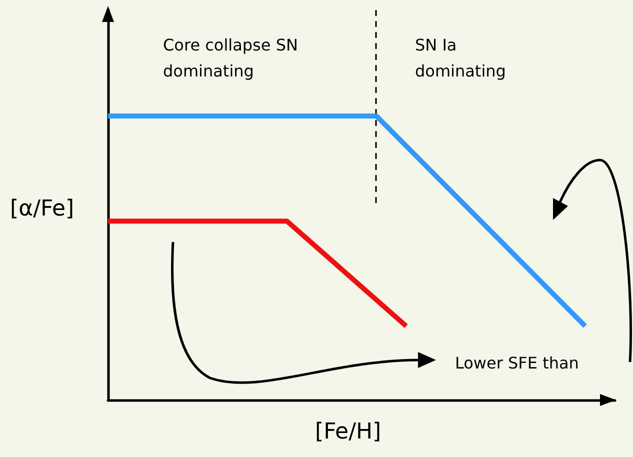 This screenshot has width=633, height=457. Describe the element at coordinates (460, 58) in the screenshot. I see `text: SN Ia dominating` at that location.